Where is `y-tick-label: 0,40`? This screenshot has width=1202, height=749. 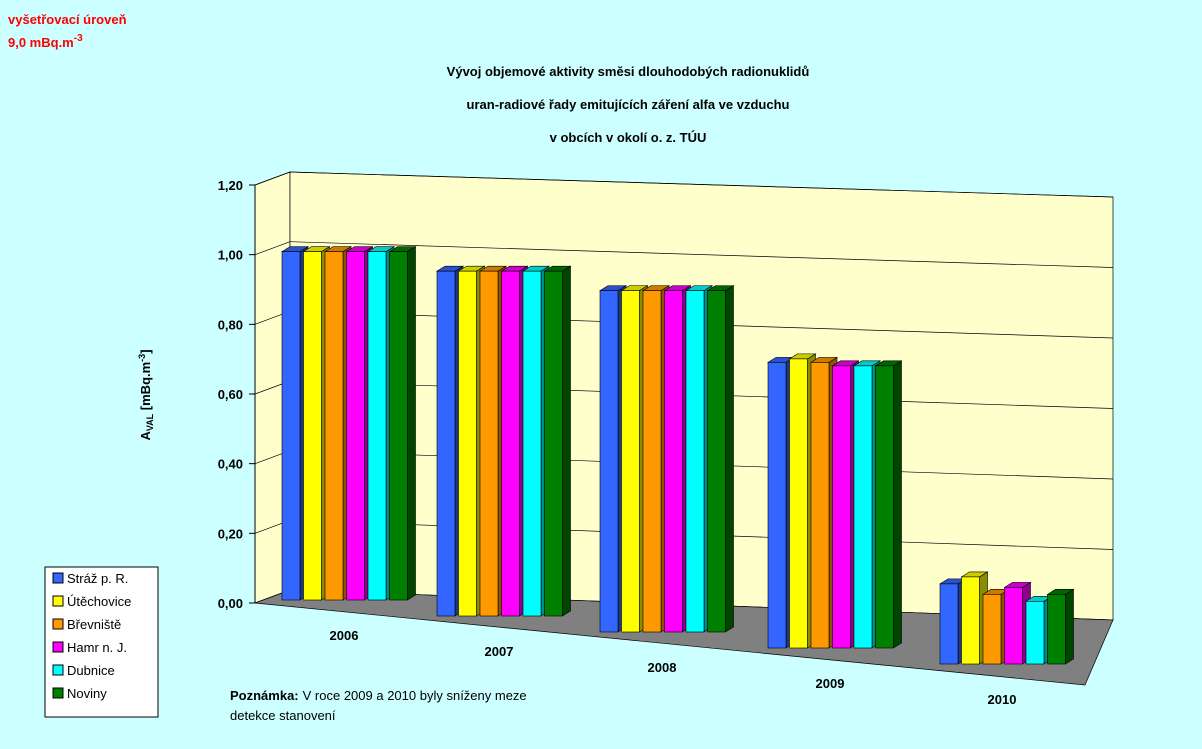
y-tick-label: 0,40 is located at coordinates (230, 464).